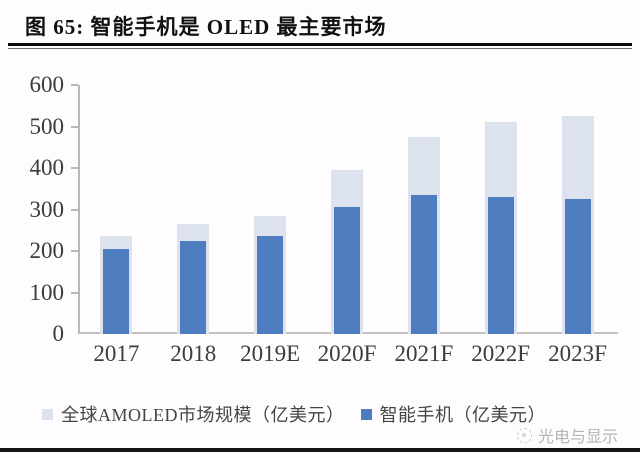 This screenshot has height=458, width=640. I want to click on chart-legend: 全球AMOLED市场规模（亿美元） 智能手机（亿美元）, so click(294, 414).